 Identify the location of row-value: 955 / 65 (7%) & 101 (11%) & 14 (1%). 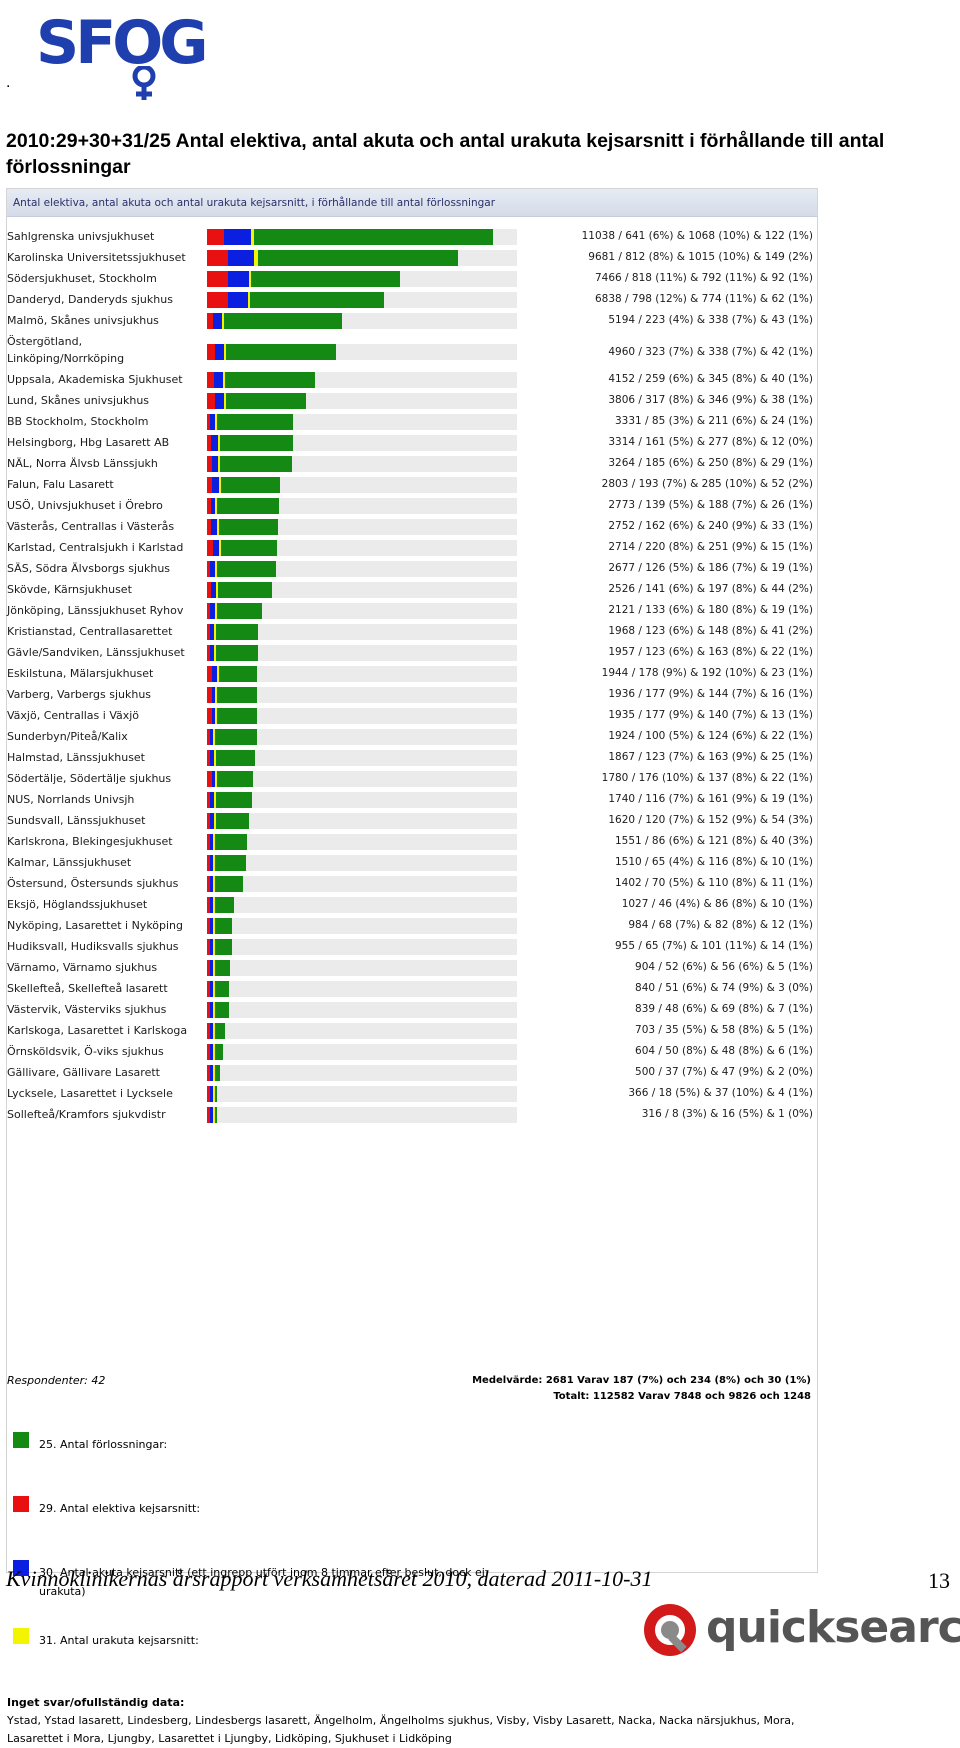
(714, 946).